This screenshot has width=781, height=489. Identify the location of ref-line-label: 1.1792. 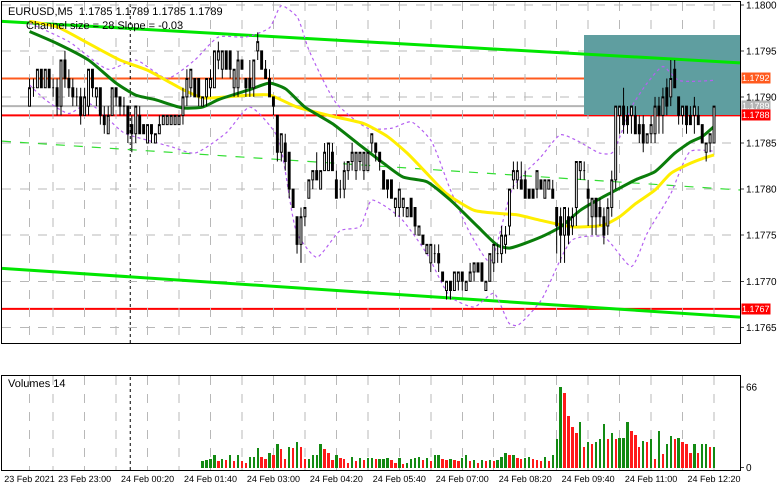
(756, 78).